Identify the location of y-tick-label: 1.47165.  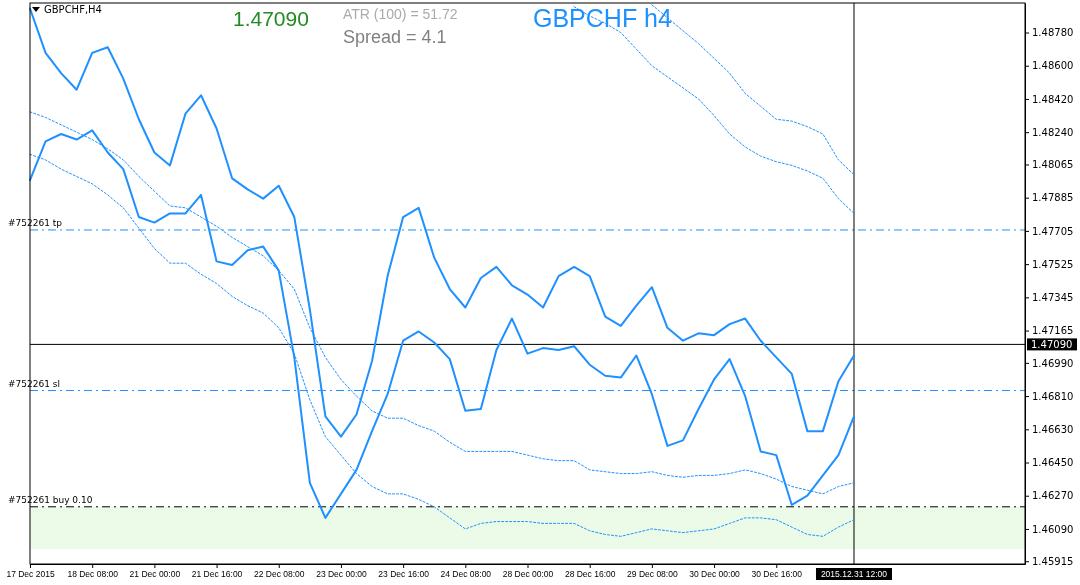
(1053, 331).